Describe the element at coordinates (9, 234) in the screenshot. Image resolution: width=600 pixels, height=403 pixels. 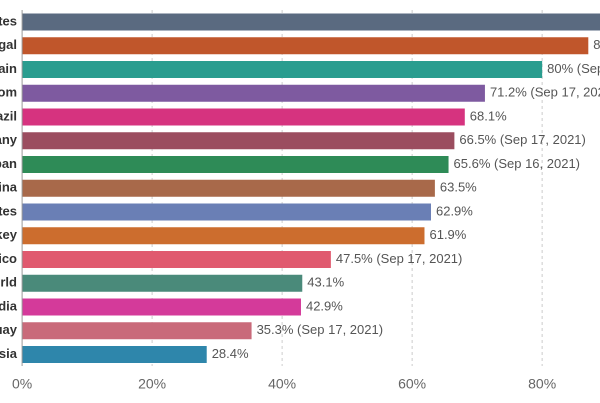
I see `category-label: key` at that location.